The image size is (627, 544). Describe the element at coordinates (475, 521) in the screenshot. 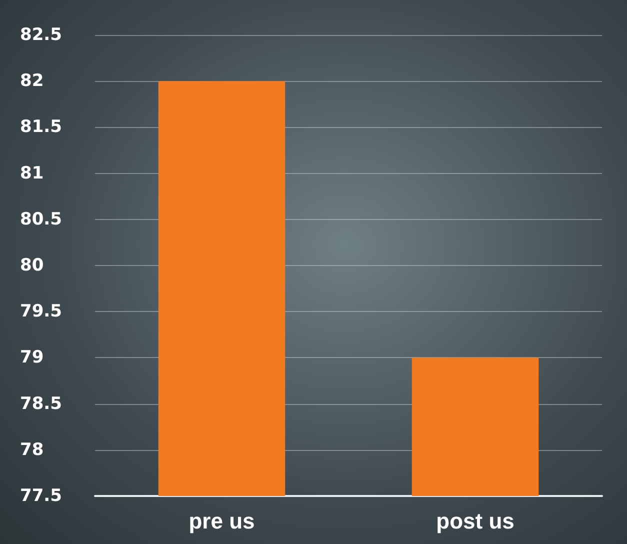

I see `x-tick-label: post us` at that location.